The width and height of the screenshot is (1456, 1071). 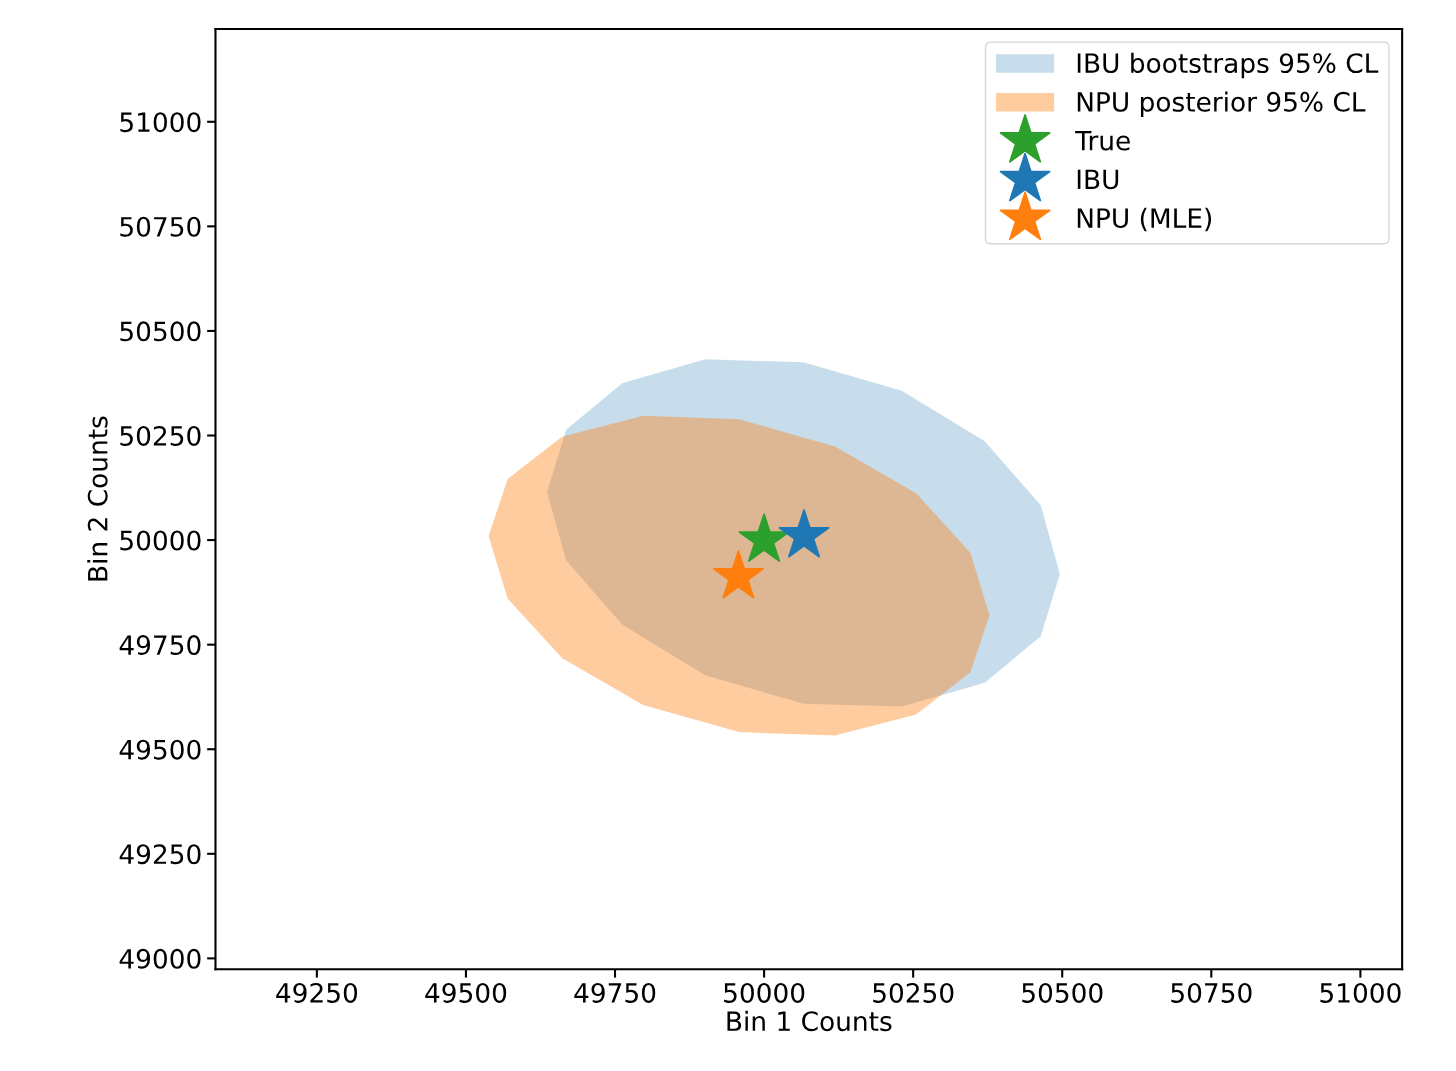 What do you see at coordinates (160, 854) in the screenshot?
I see `y-tick-label: 49250` at bounding box center [160, 854].